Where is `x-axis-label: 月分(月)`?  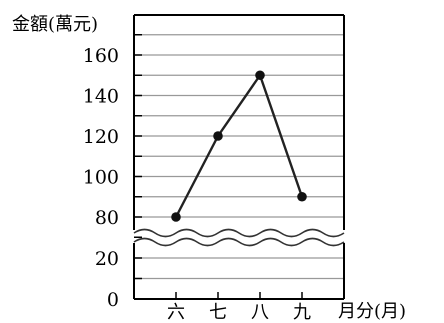 x-axis-label: 月分(月) is located at coordinates (372, 311).